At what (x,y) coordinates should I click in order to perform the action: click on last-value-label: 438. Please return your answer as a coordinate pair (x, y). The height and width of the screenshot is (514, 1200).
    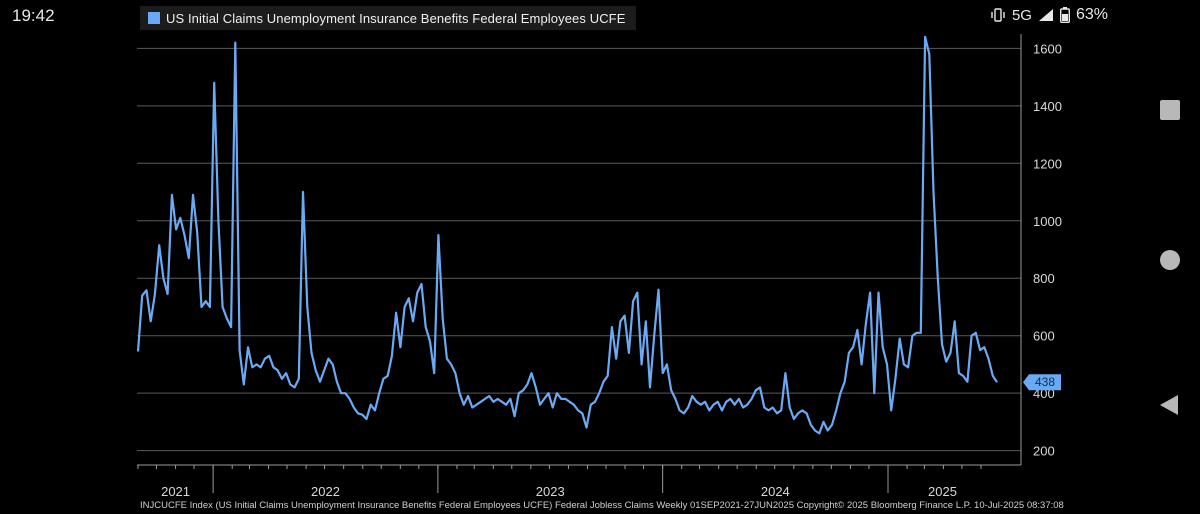
    Looking at the image, I should click on (1045, 382).